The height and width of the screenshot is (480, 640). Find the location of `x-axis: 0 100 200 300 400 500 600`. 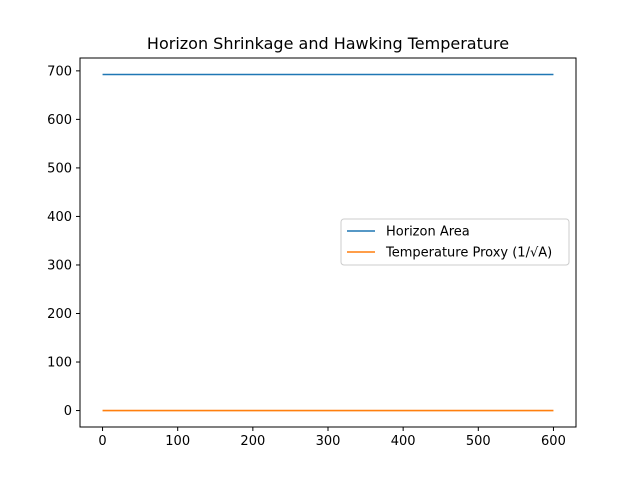

x-axis: 0 100 200 300 400 500 600 is located at coordinates (332, 438).